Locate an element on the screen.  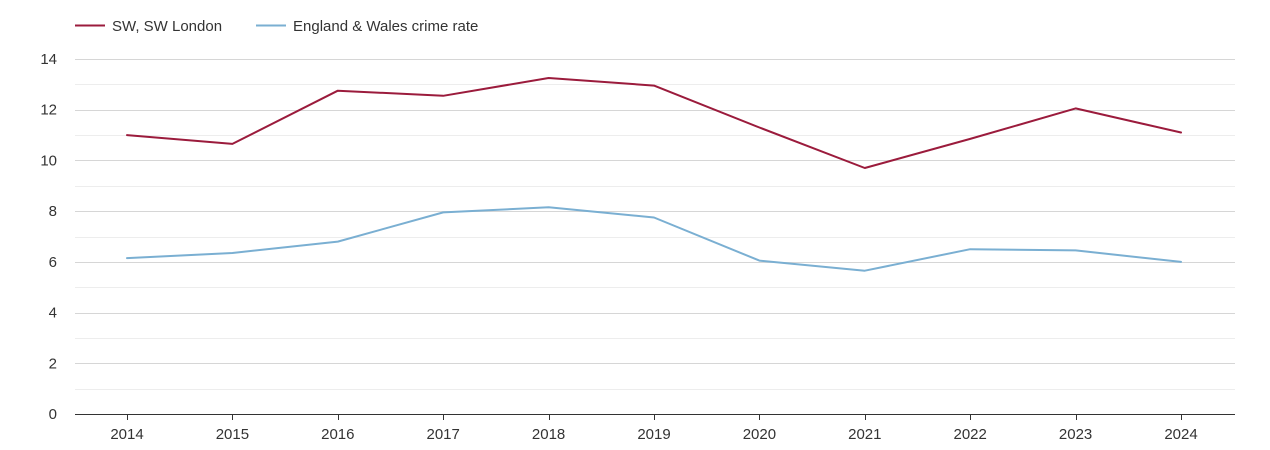
y-axis: 0 2 4 6 8 10 12 14 is located at coordinates (48, 237).